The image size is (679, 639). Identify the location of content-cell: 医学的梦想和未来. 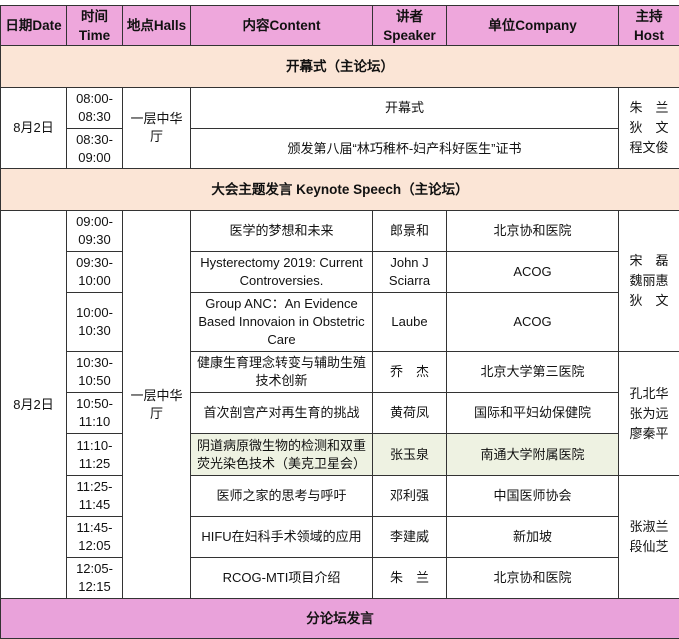
(282, 231).